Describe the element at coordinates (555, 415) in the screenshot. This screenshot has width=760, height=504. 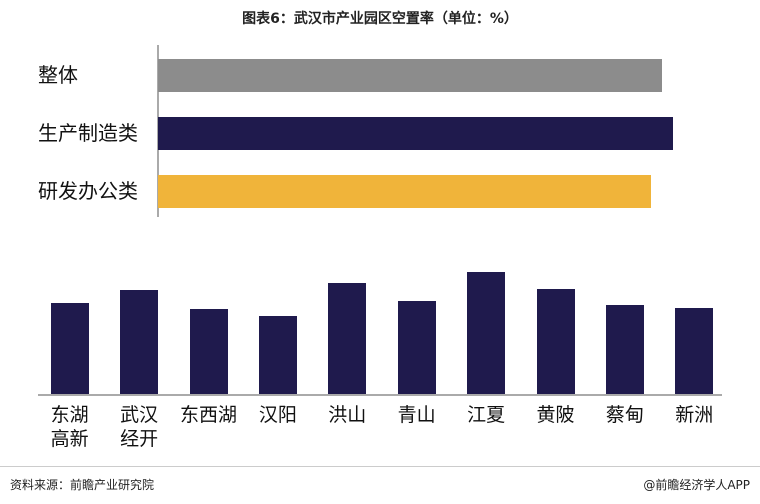
I see `category-label: 黄陂` at that location.